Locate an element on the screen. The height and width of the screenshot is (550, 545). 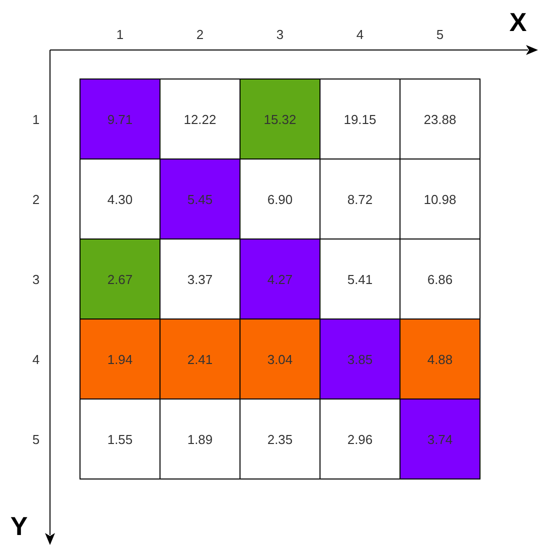
y-tick-label: 5 is located at coordinates (36, 439).